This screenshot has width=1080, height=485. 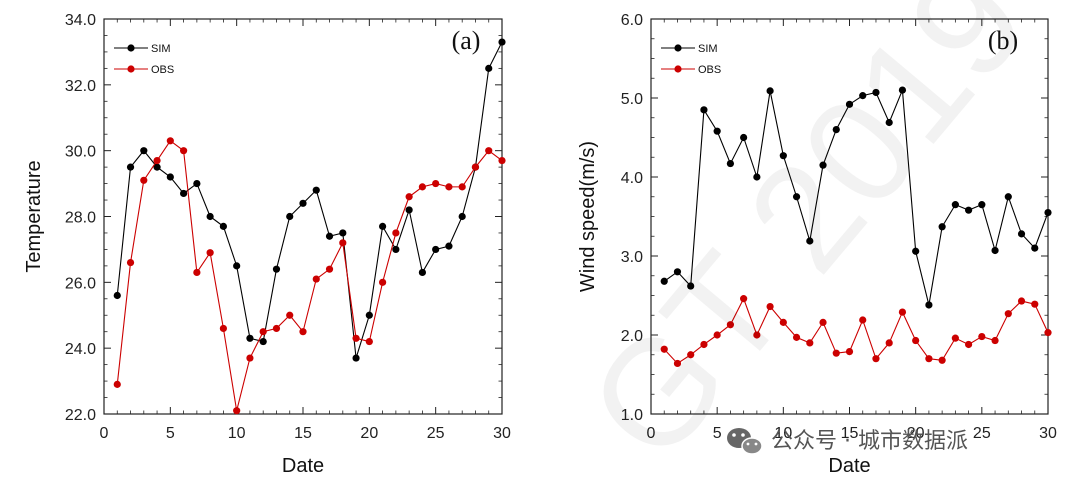 I want to click on y-axis-label: Wind speed(m/s), so click(x=588, y=216).